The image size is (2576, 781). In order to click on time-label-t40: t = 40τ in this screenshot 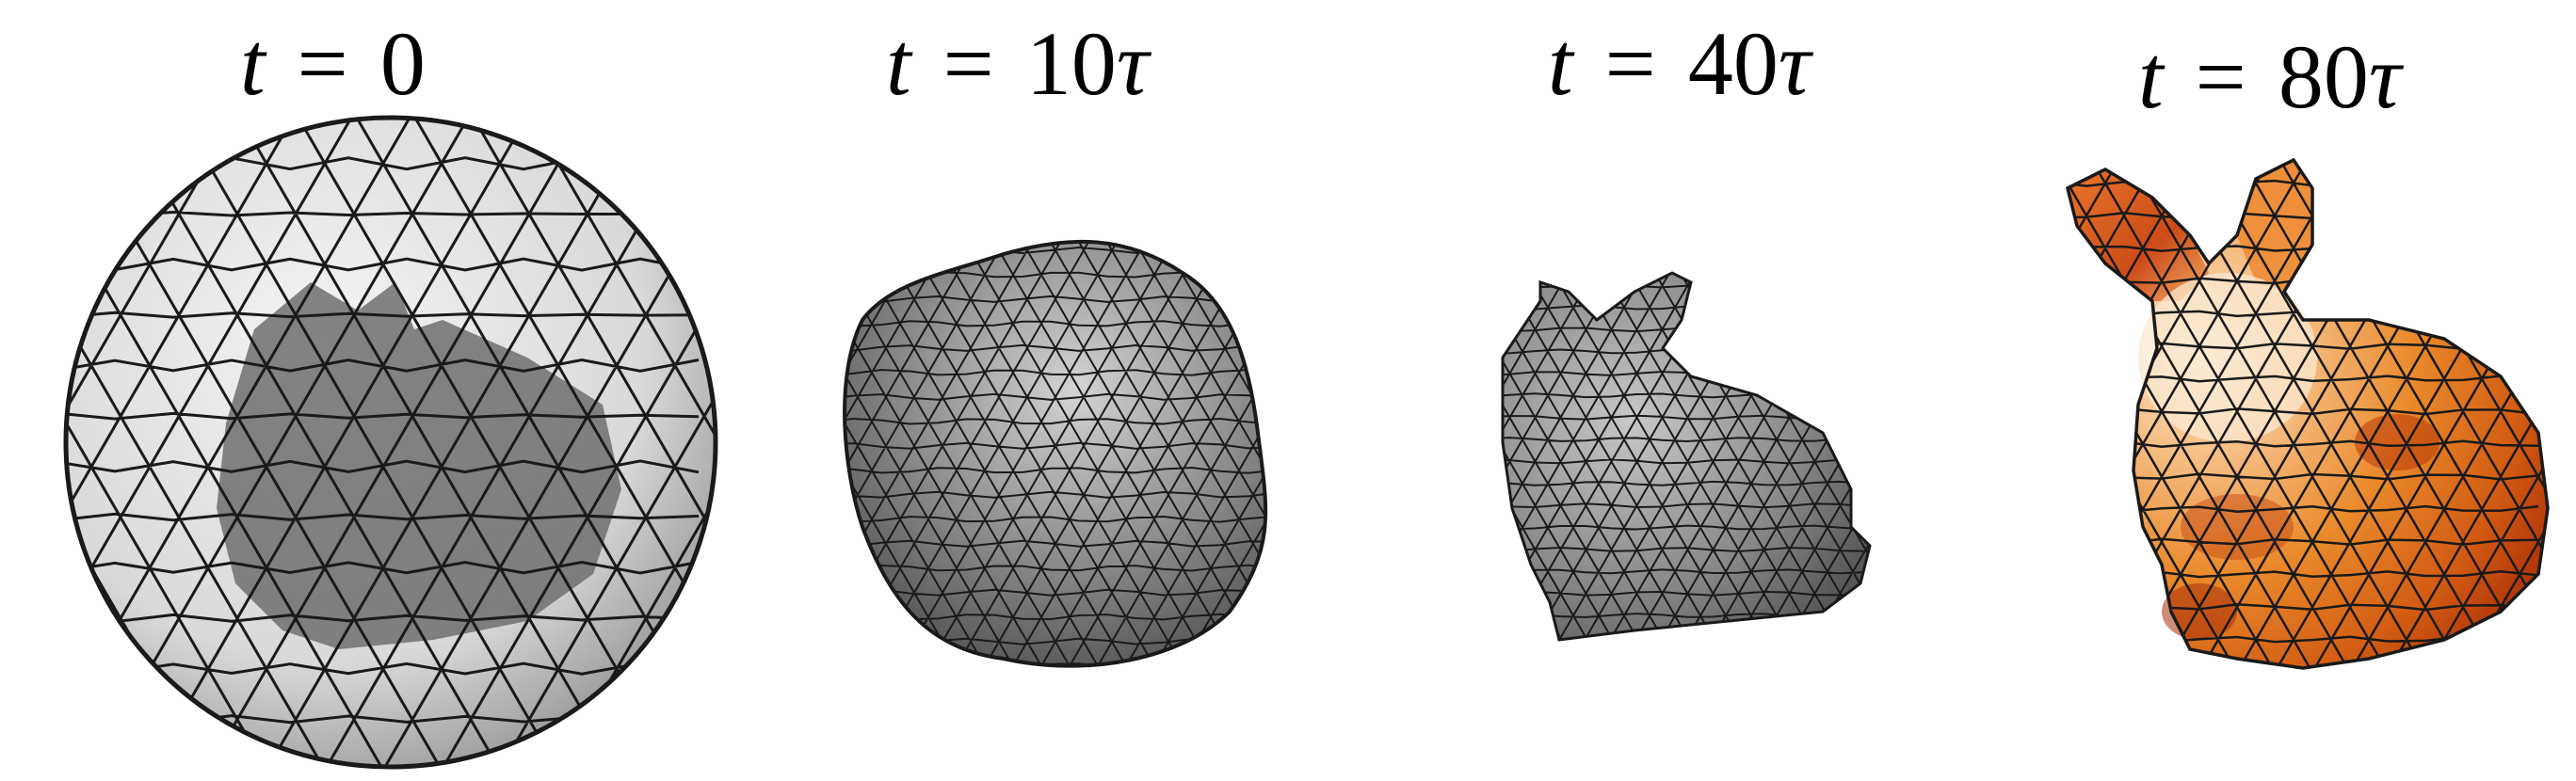, I will do `click(1798, 64)`.